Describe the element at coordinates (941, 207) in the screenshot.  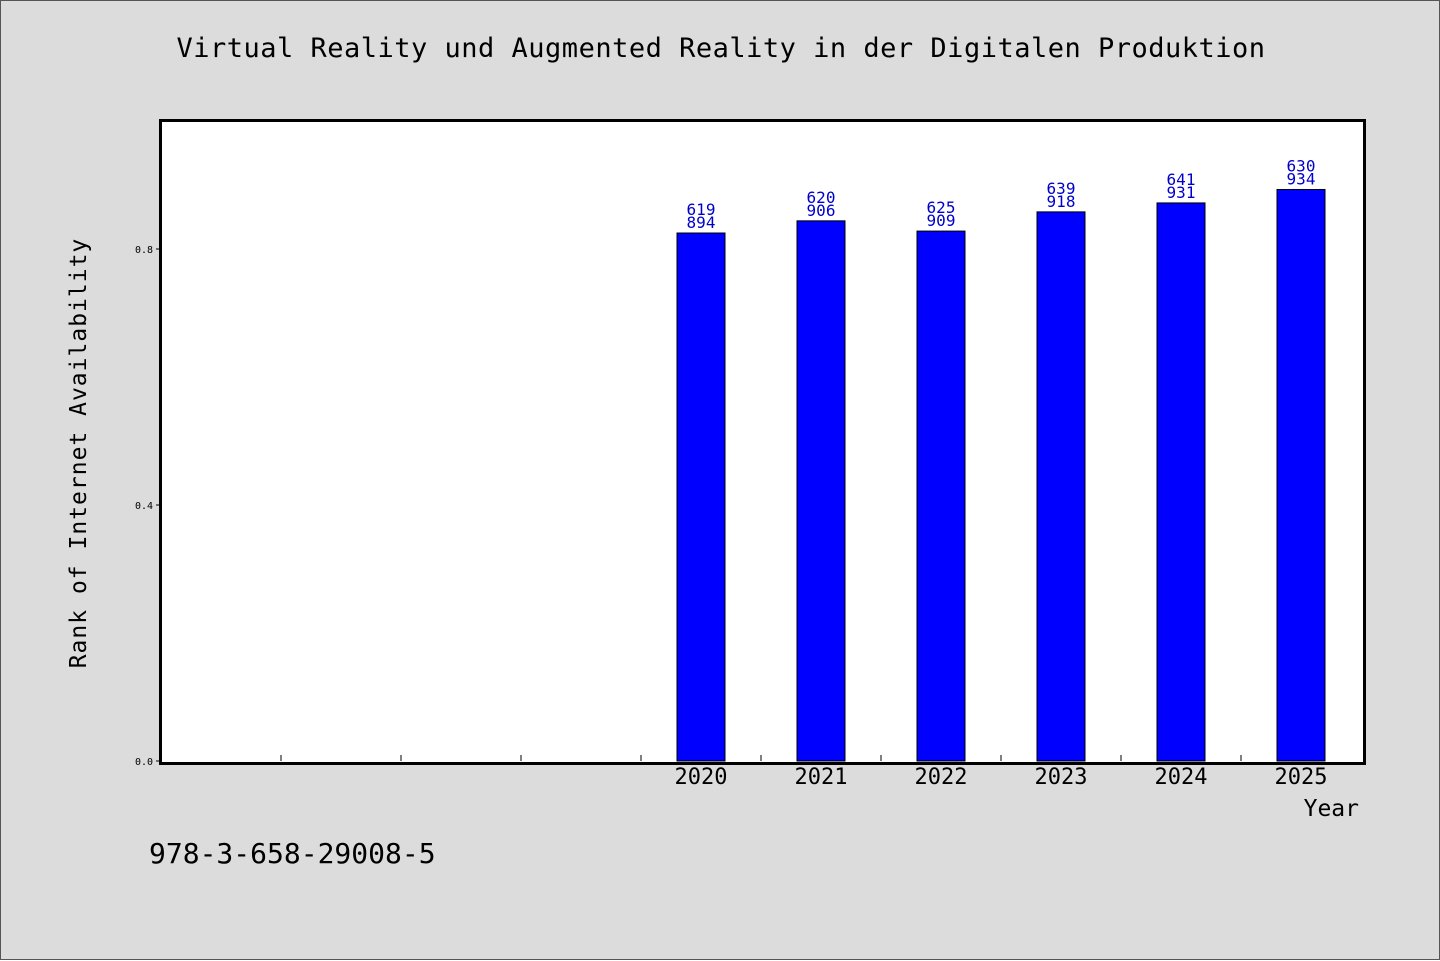
I see `bar-data-label: 625` at that location.